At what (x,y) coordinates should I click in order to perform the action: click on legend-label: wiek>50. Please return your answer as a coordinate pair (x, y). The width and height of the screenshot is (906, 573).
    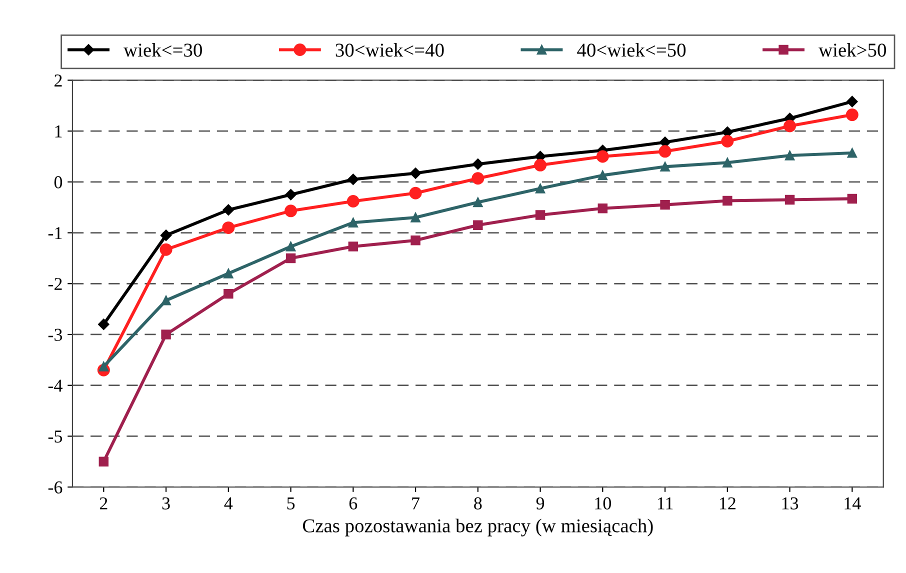
    Looking at the image, I should click on (852, 50).